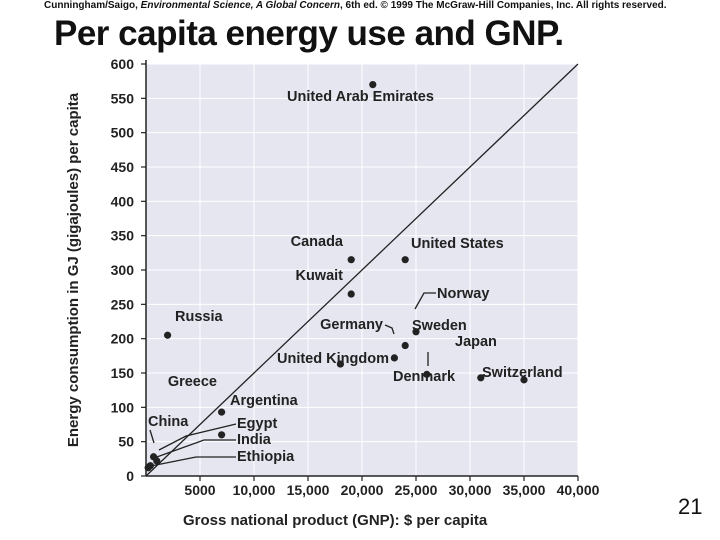 The image size is (720, 540). Describe the element at coordinates (319, 276) in the screenshot. I see `label-kuwait: Kuwait` at that location.